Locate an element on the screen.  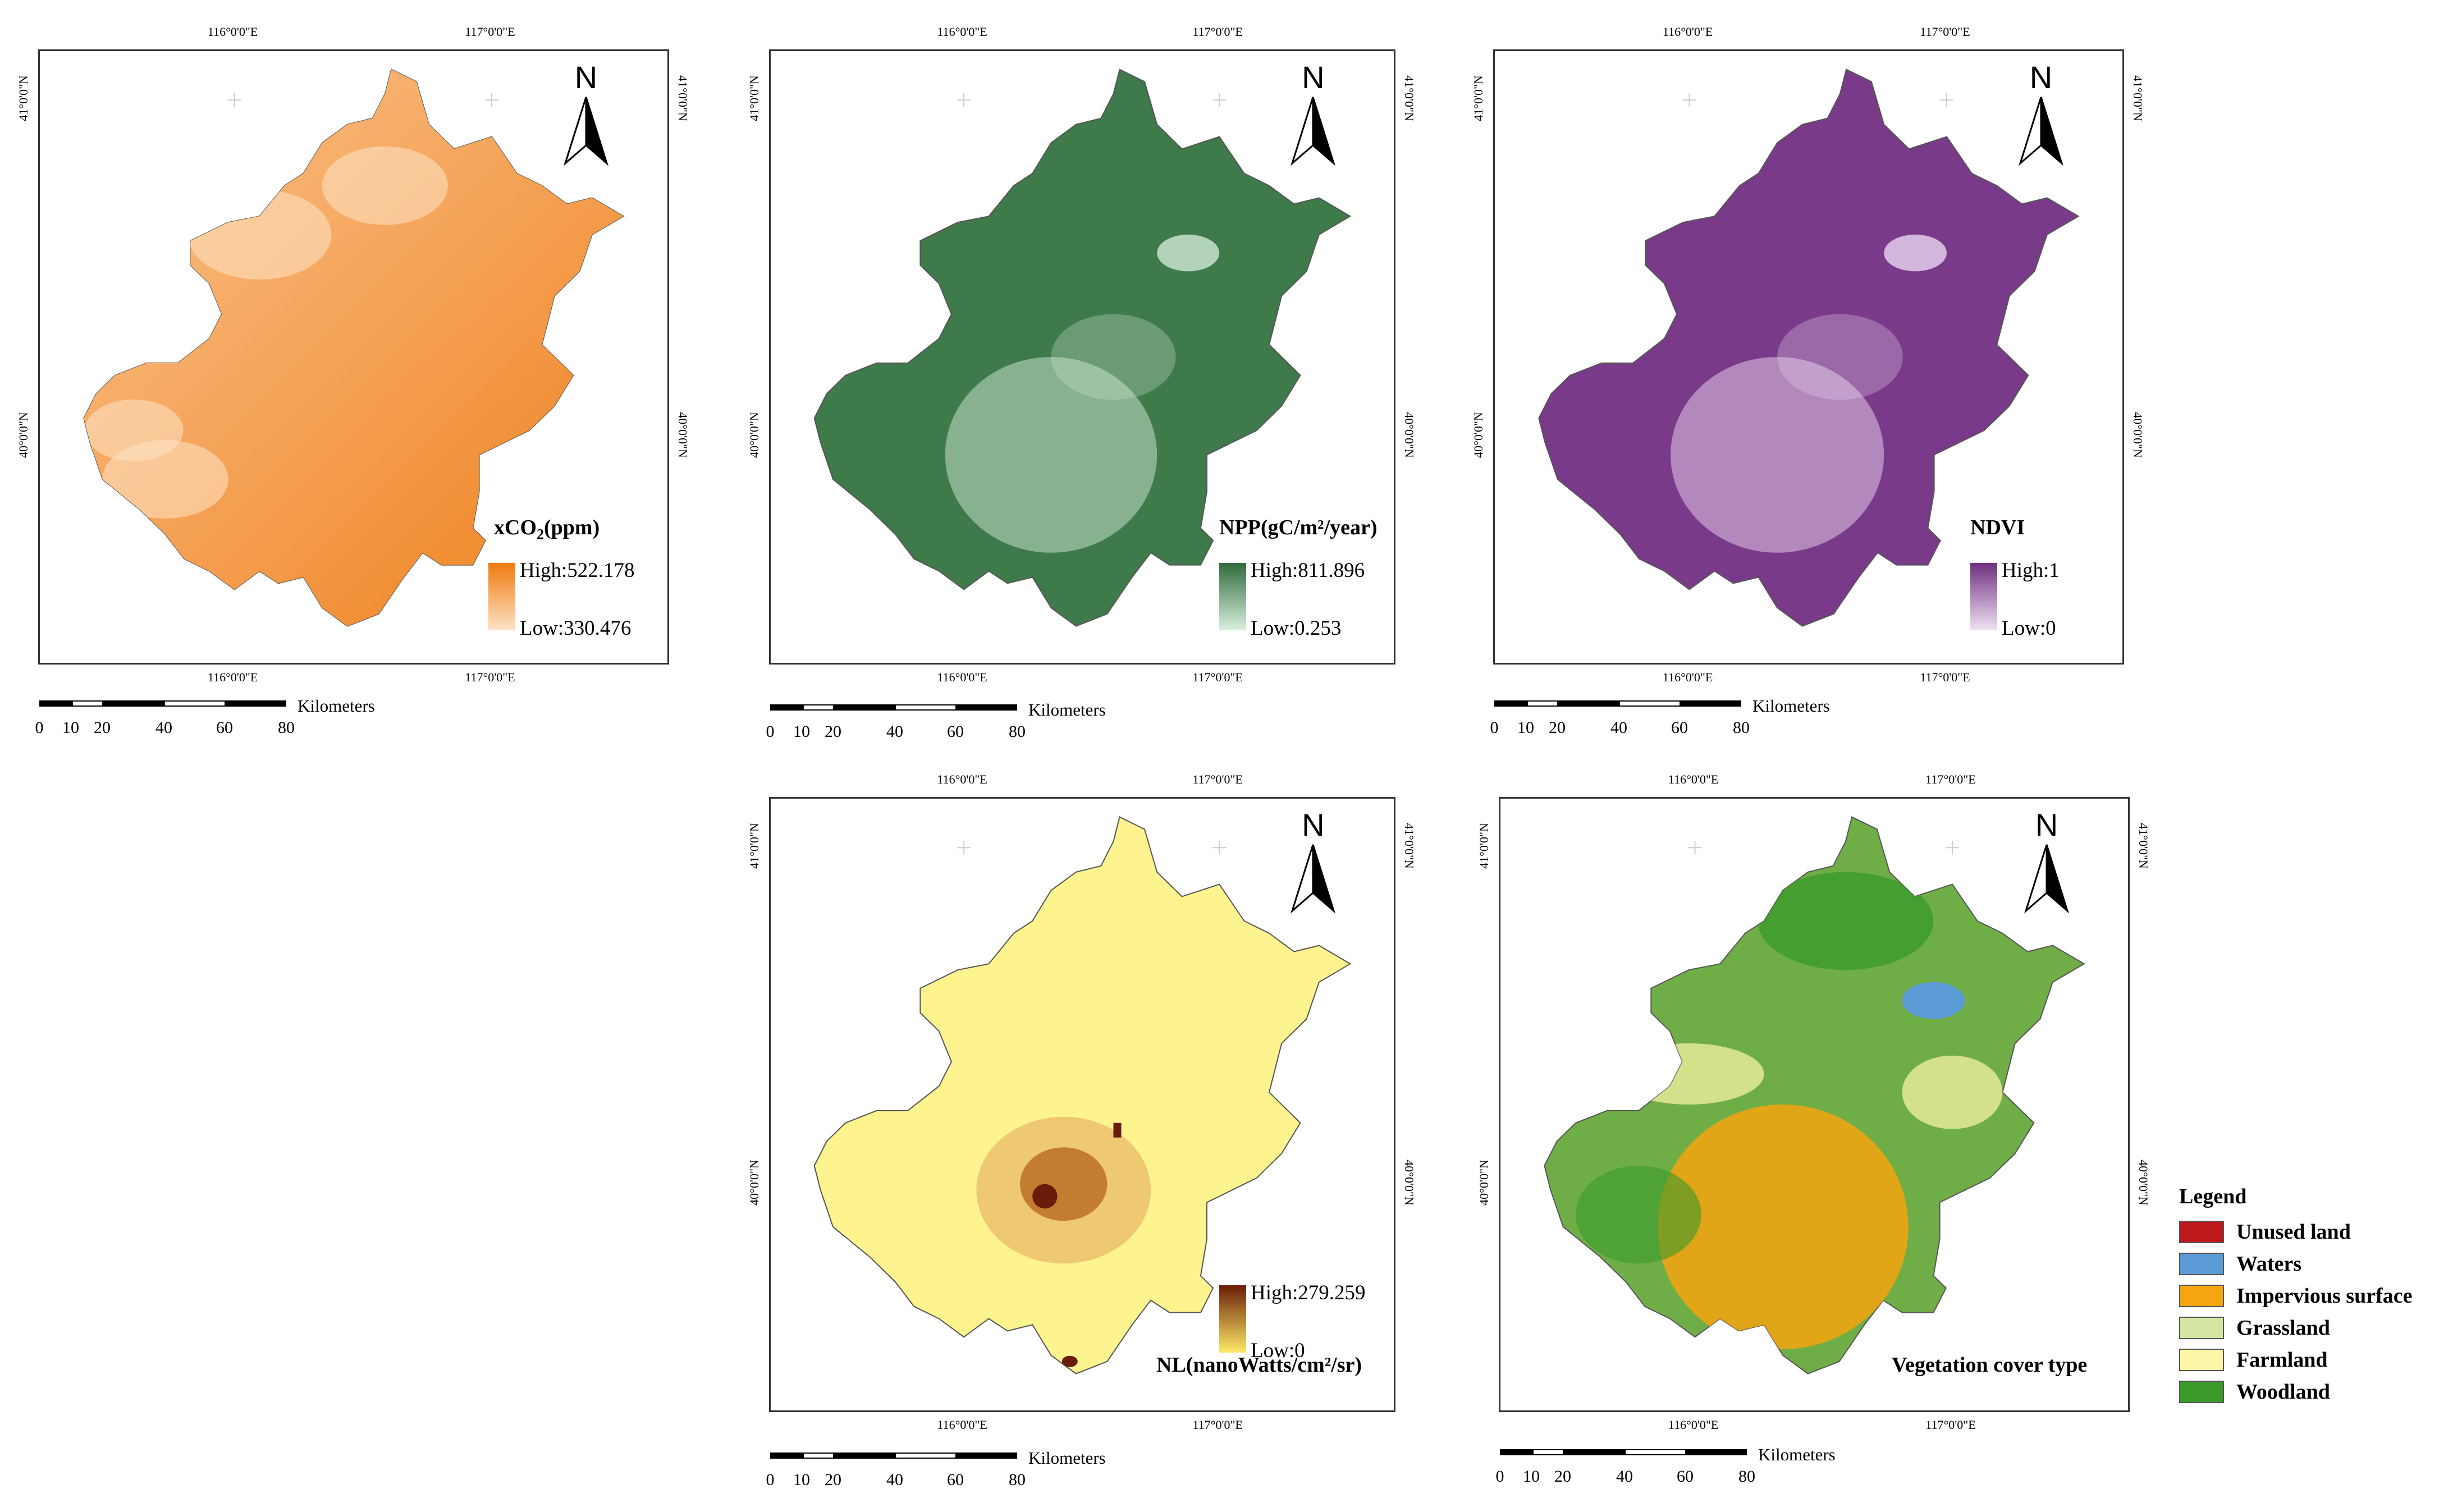
legend-item: Woodland is located at coordinates (2295, 1392).